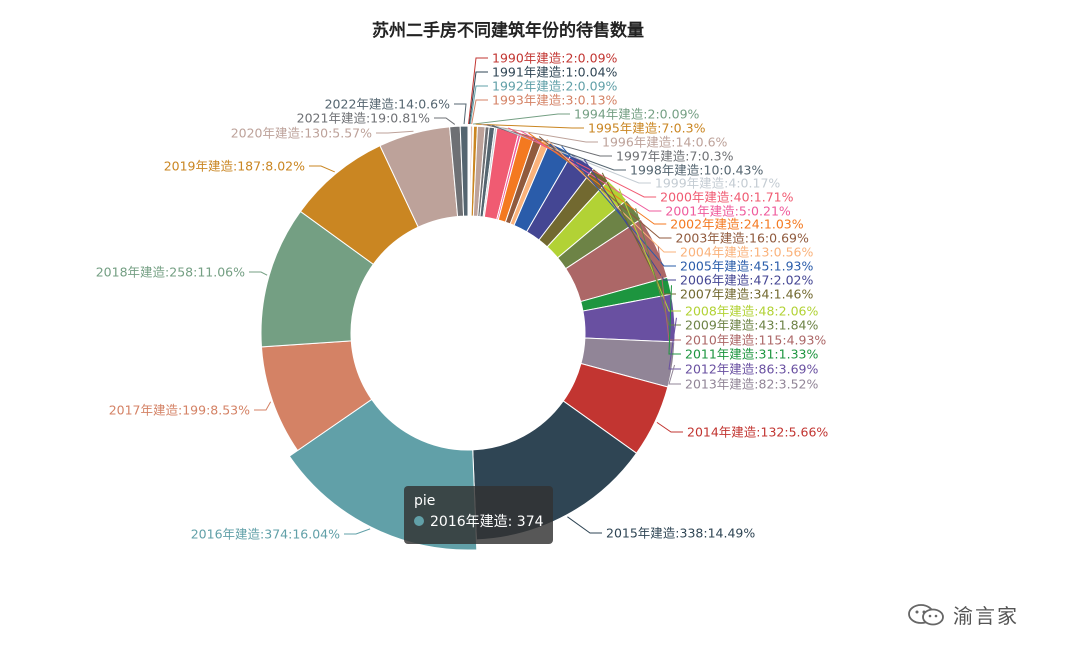 This screenshot has height=662, width=1080. I want to click on label-line-2009年建造, so click(658, 267).